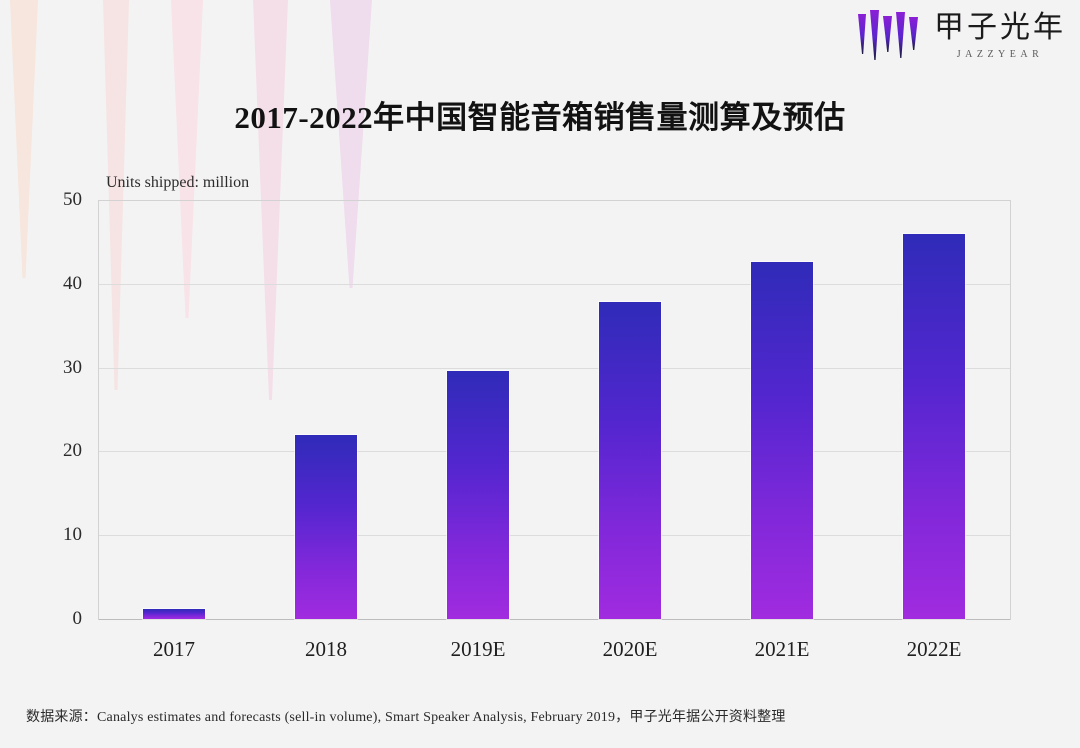 Image resolution: width=1080 pixels, height=748 pixels. I want to click on plot-right-border, so click(1010, 410).